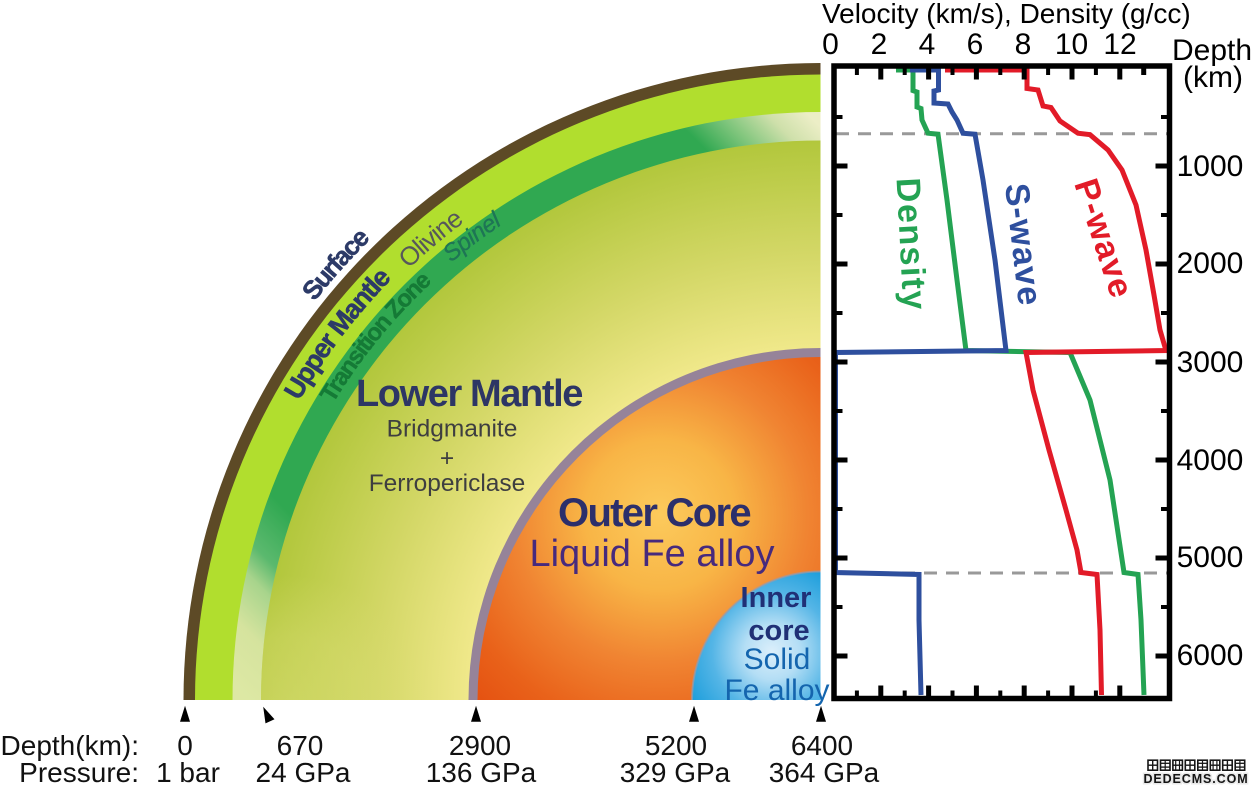 The image size is (1255, 793). Describe the element at coordinates (303, 772) in the screenshot. I see `svg-text: 24 GPa` at that location.